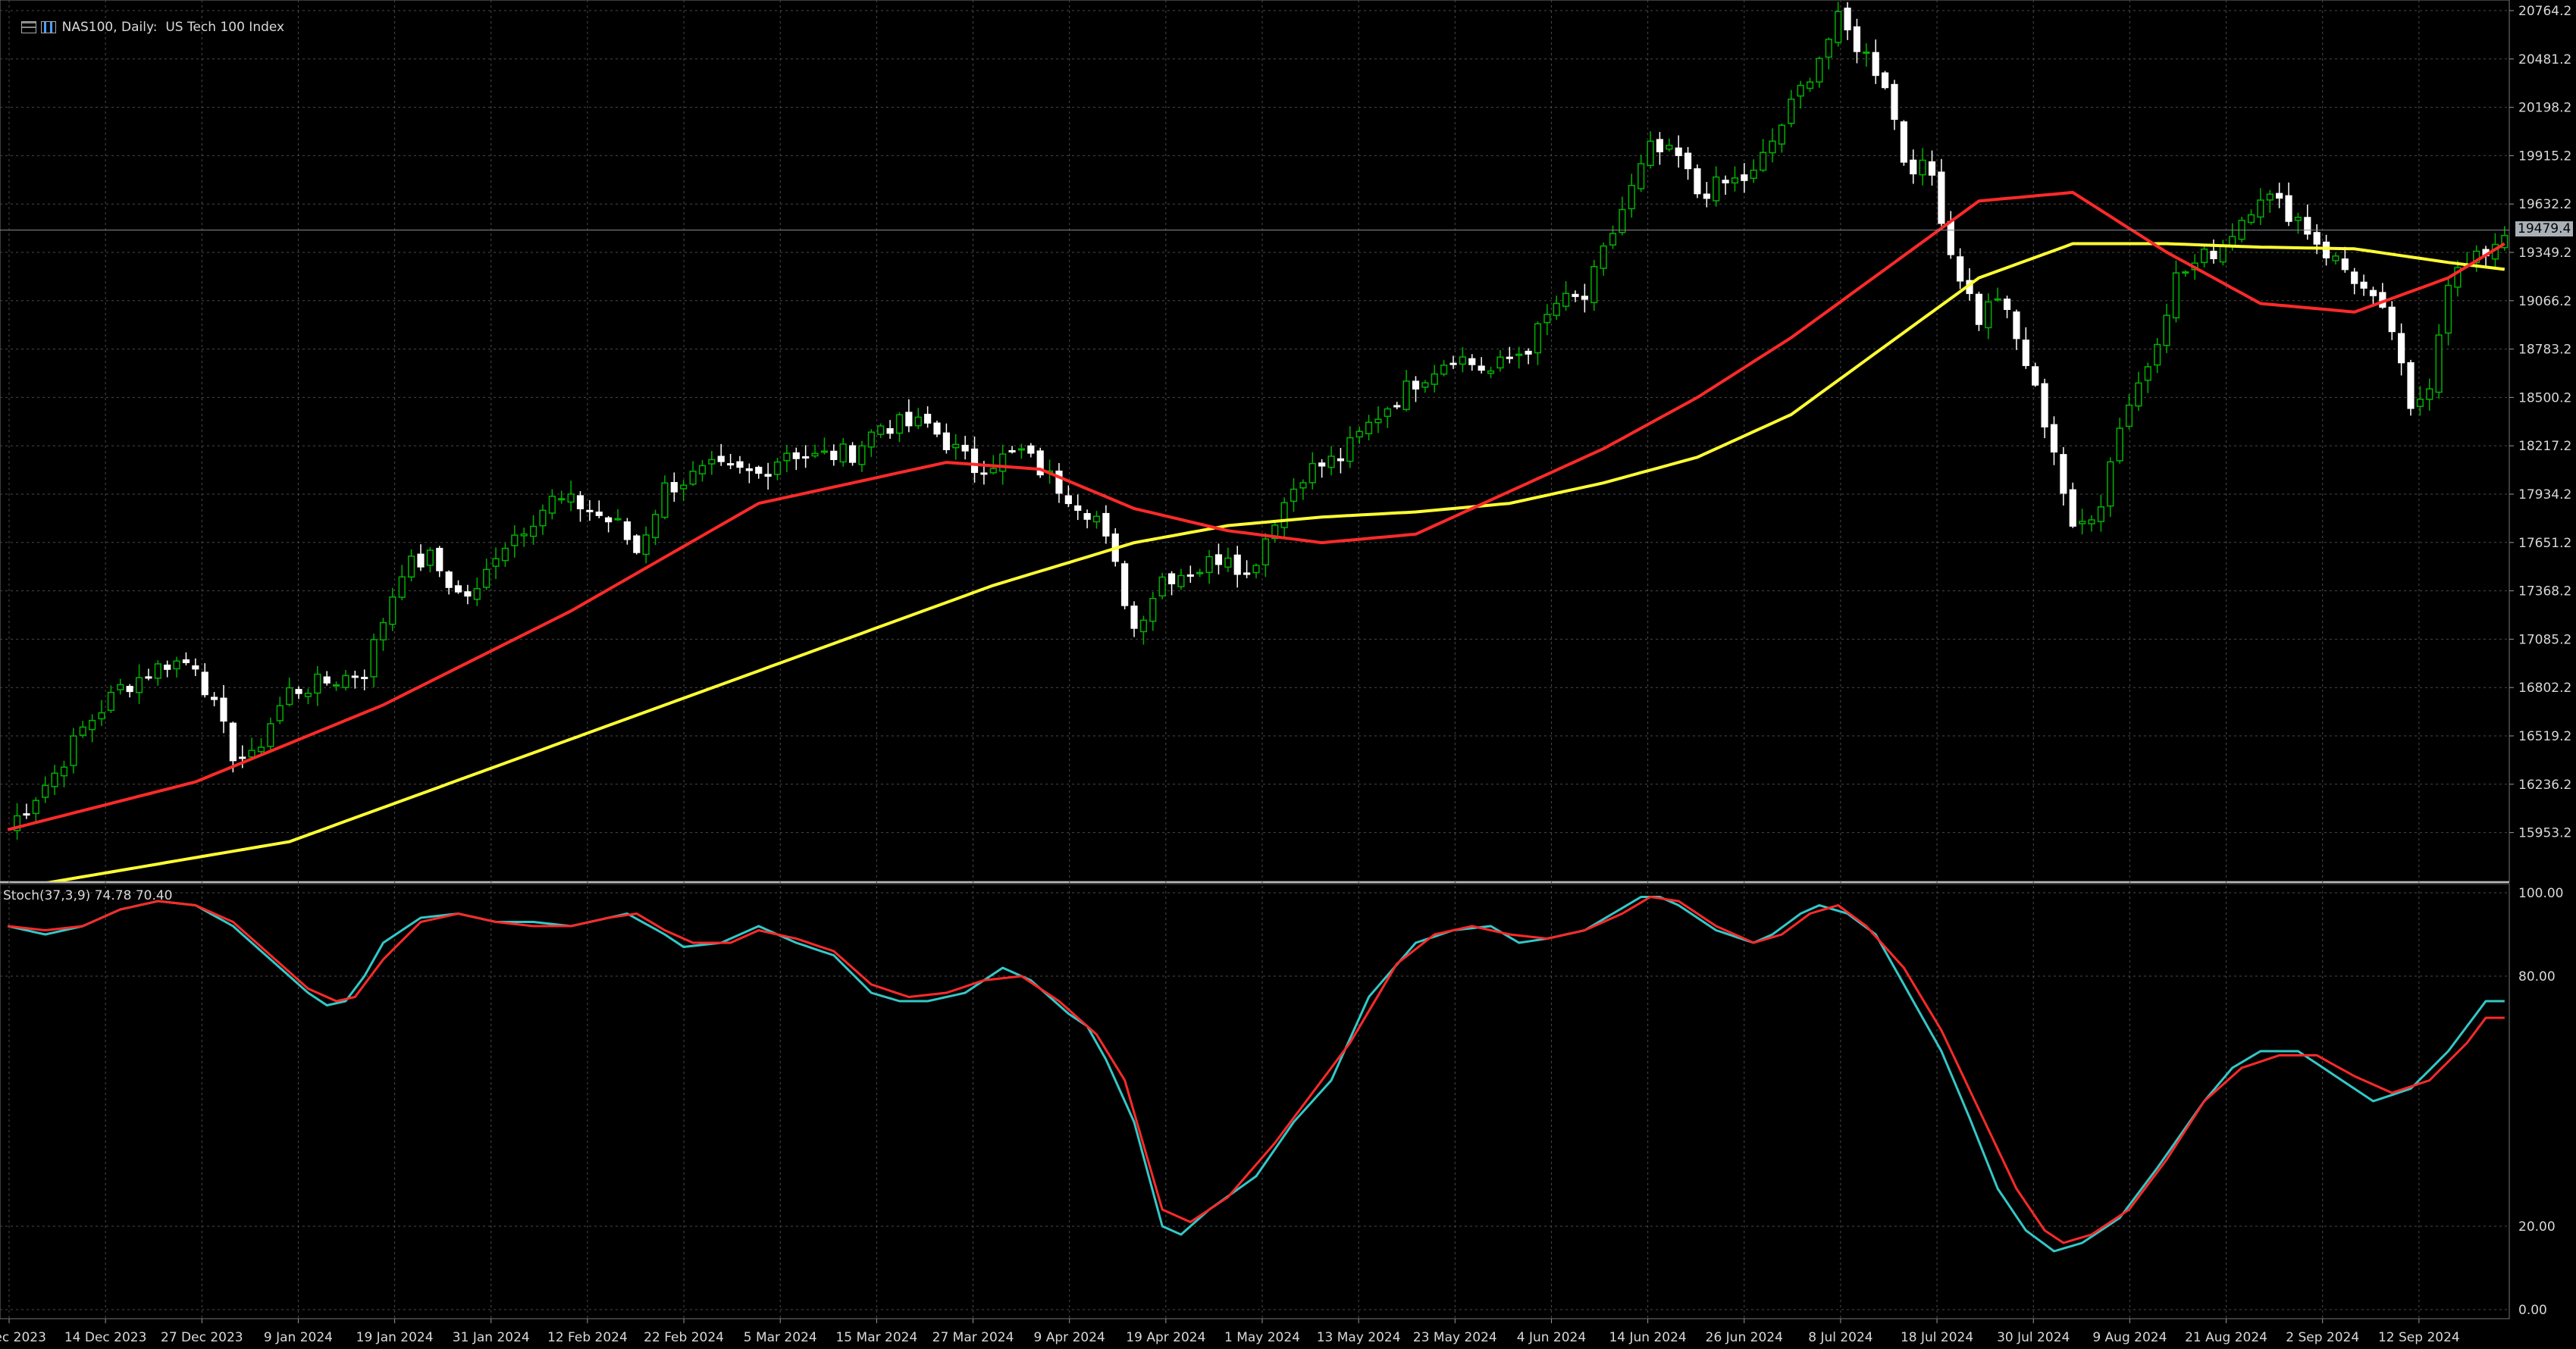 The width and height of the screenshot is (2576, 1349). Describe the element at coordinates (2544, 785) in the screenshot. I see `price-tick-label: 16236.2` at that location.